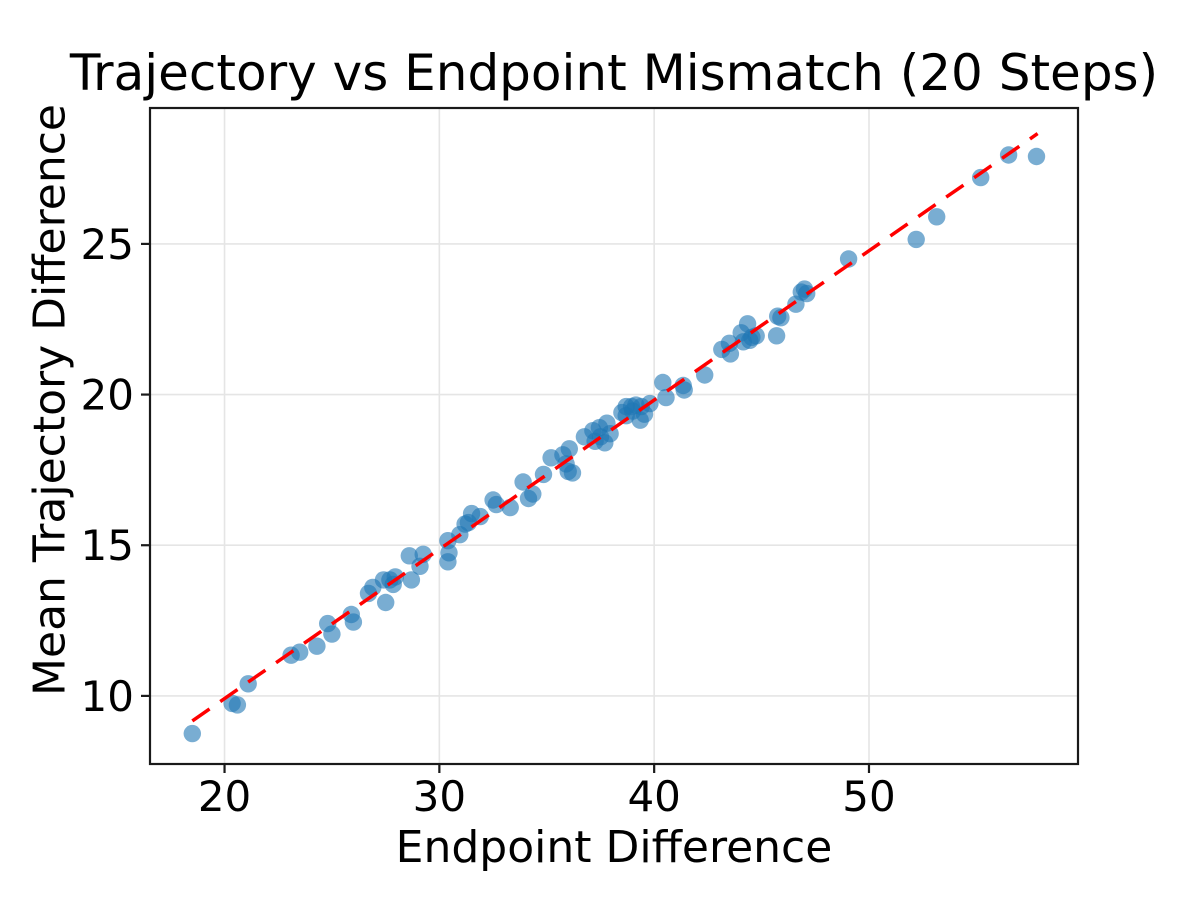 Image resolution: width=1200 pixels, height=900 pixels. I want to click on y-tick-label: 10, so click(107, 696).